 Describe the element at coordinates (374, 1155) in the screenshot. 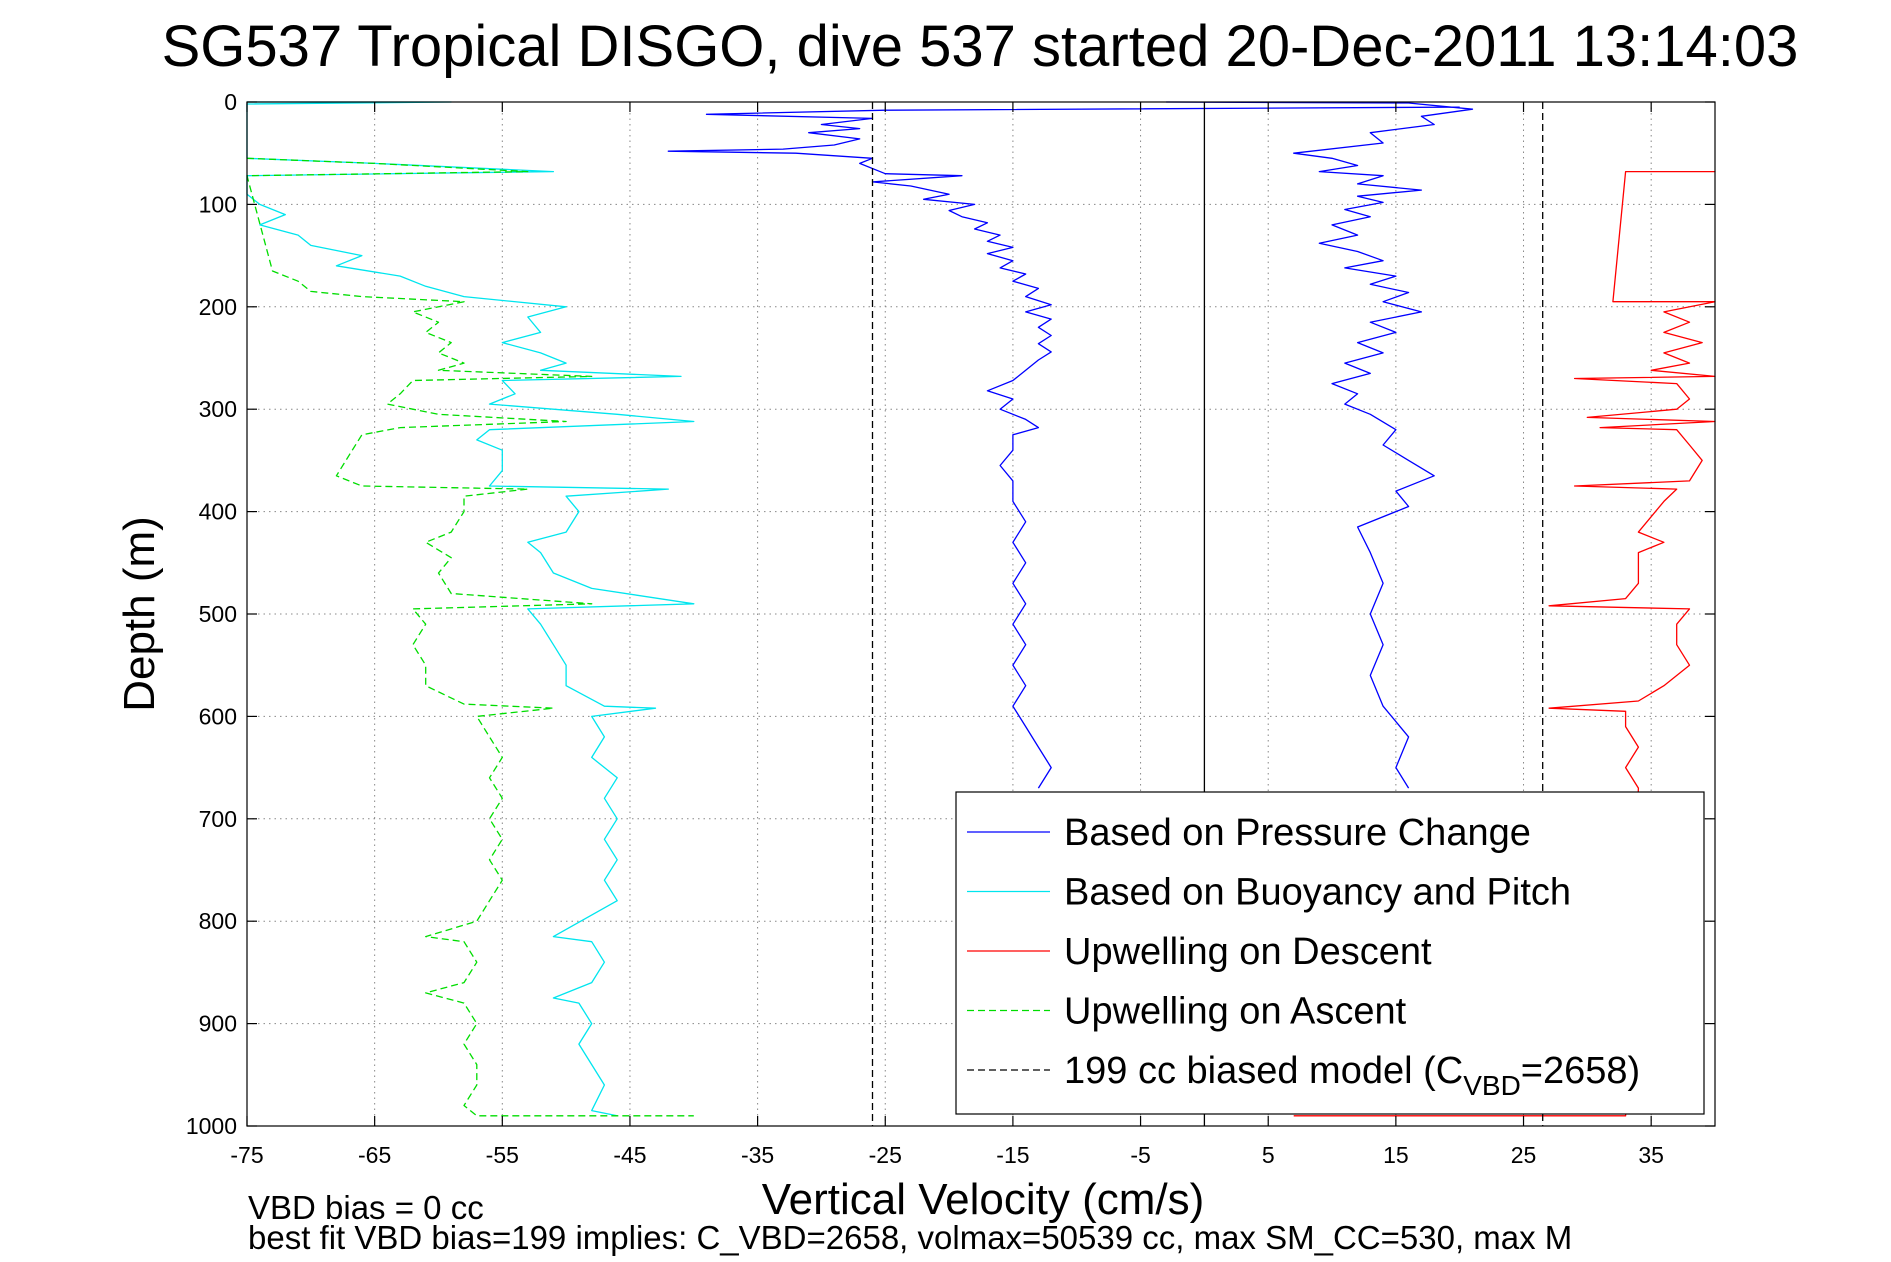

I see `x-tick-label: -65` at that location.